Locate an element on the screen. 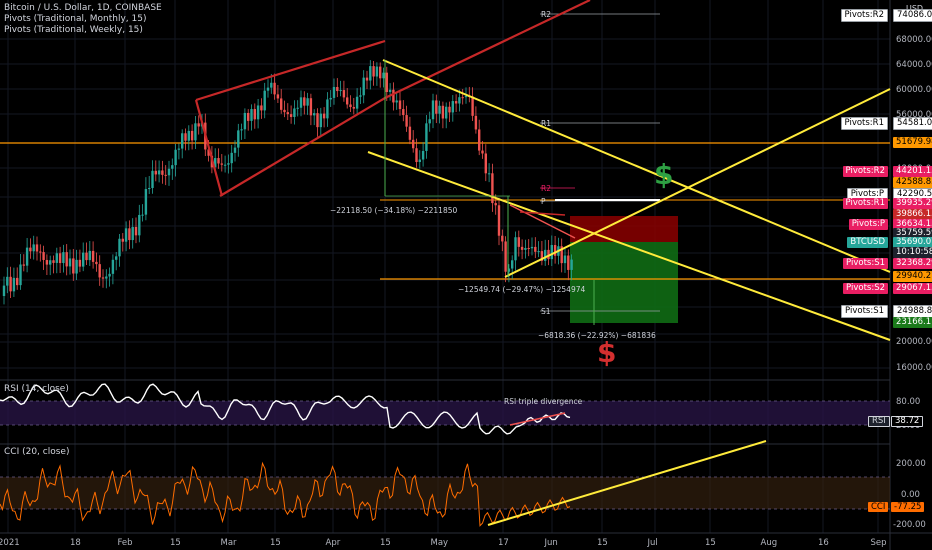 This screenshot has width=932, height=550. wedge-extension-line is located at coordinates (487, 49).